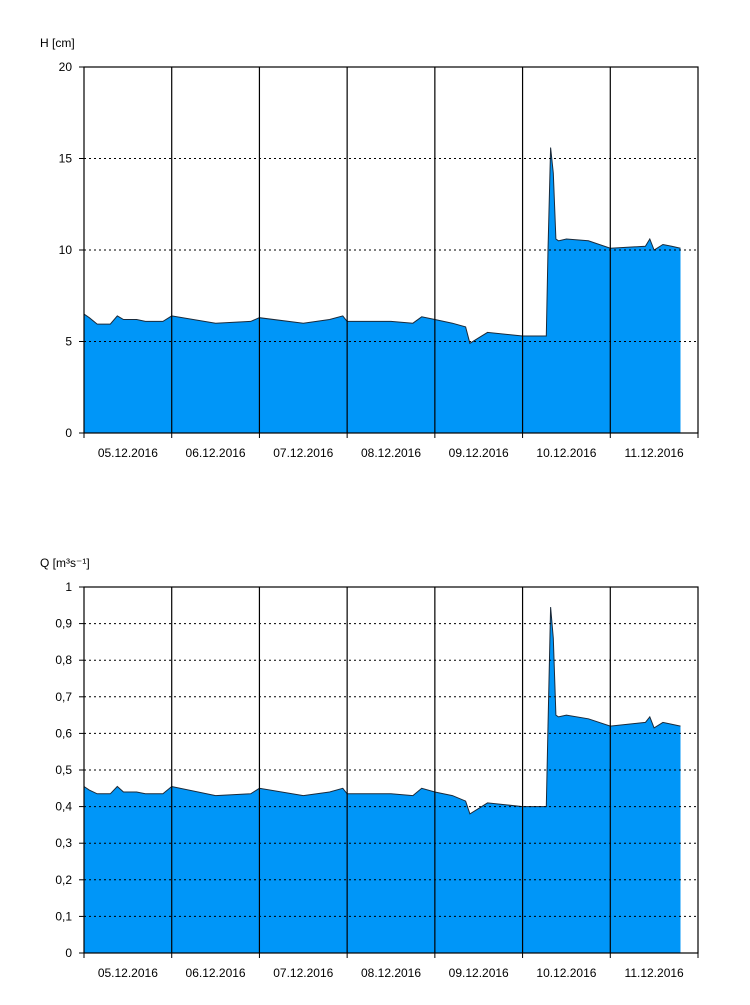 Image resolution: width=750 pixels, height=1005 pixels. I want to click on discharge-x-tick-label: 10.12.2016, so click(566, 973).